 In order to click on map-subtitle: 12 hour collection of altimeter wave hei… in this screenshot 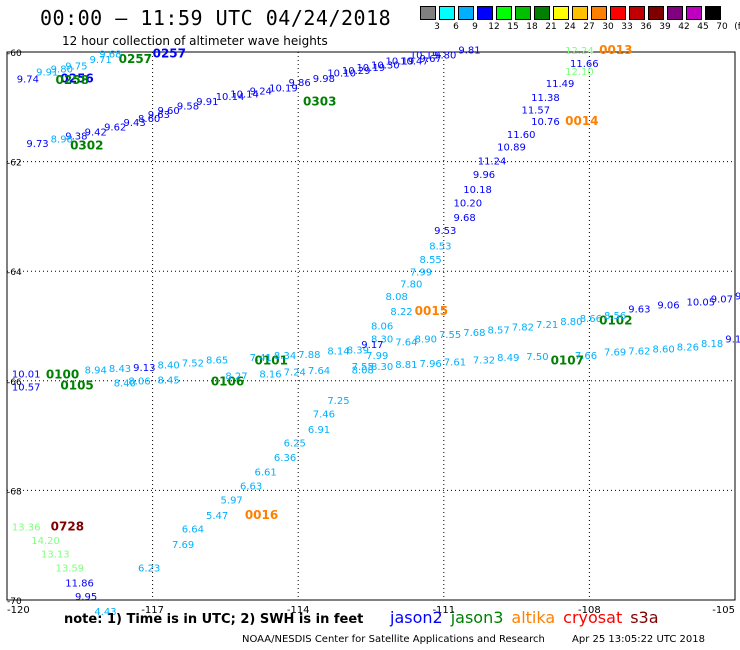, I will do `click(195, 41)`.